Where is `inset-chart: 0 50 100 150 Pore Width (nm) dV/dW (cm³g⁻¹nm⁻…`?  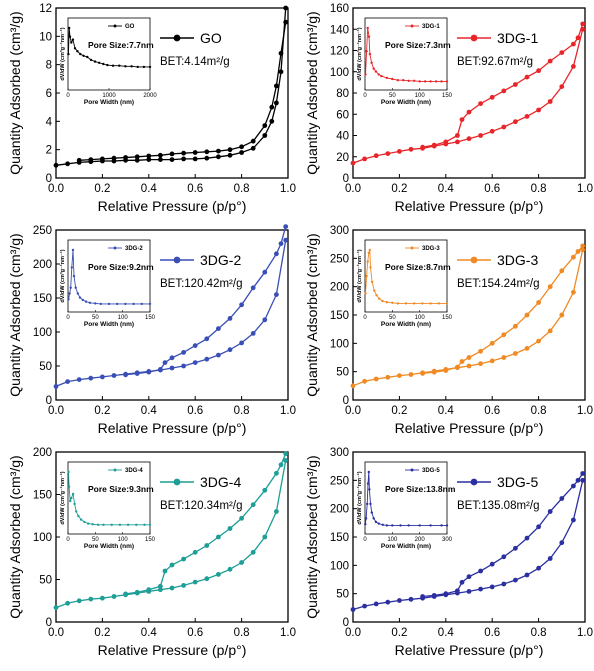
inset-chart: 0 50 100 150 Pore Width (nm) dV/dW (cm³g⁻¹nm⁻… is located at coordinates (404, 61).